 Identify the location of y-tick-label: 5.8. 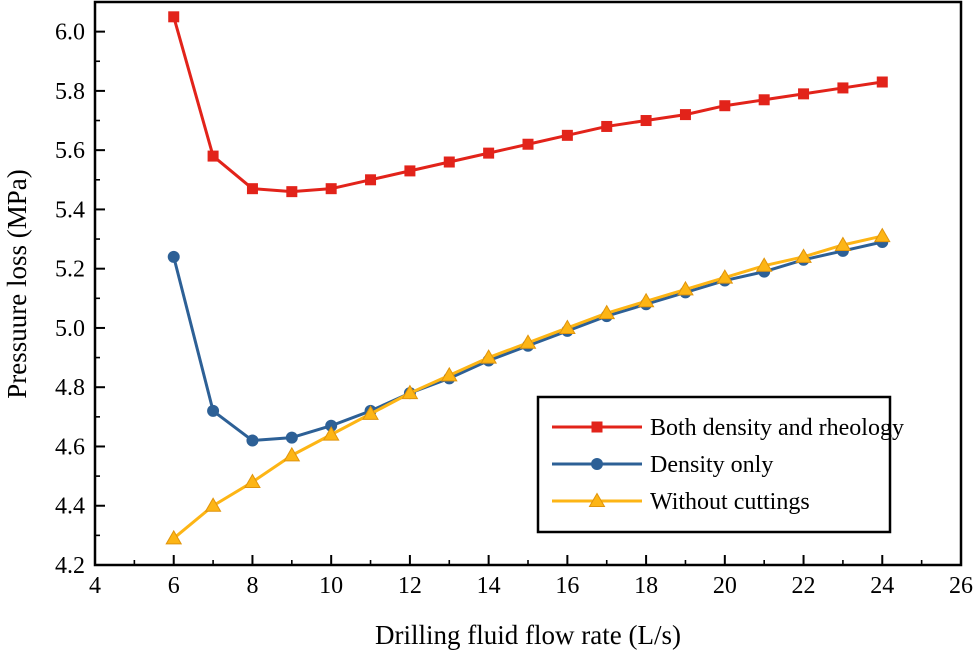
(70, 92).